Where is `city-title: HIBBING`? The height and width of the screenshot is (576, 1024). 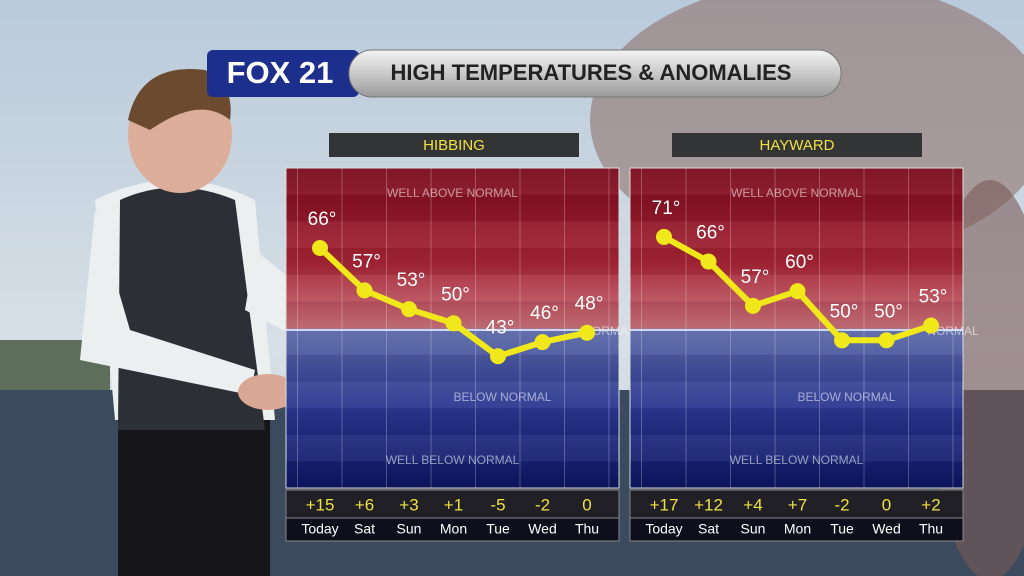 city-title: HIBBING is located at coordinates (454, 145).